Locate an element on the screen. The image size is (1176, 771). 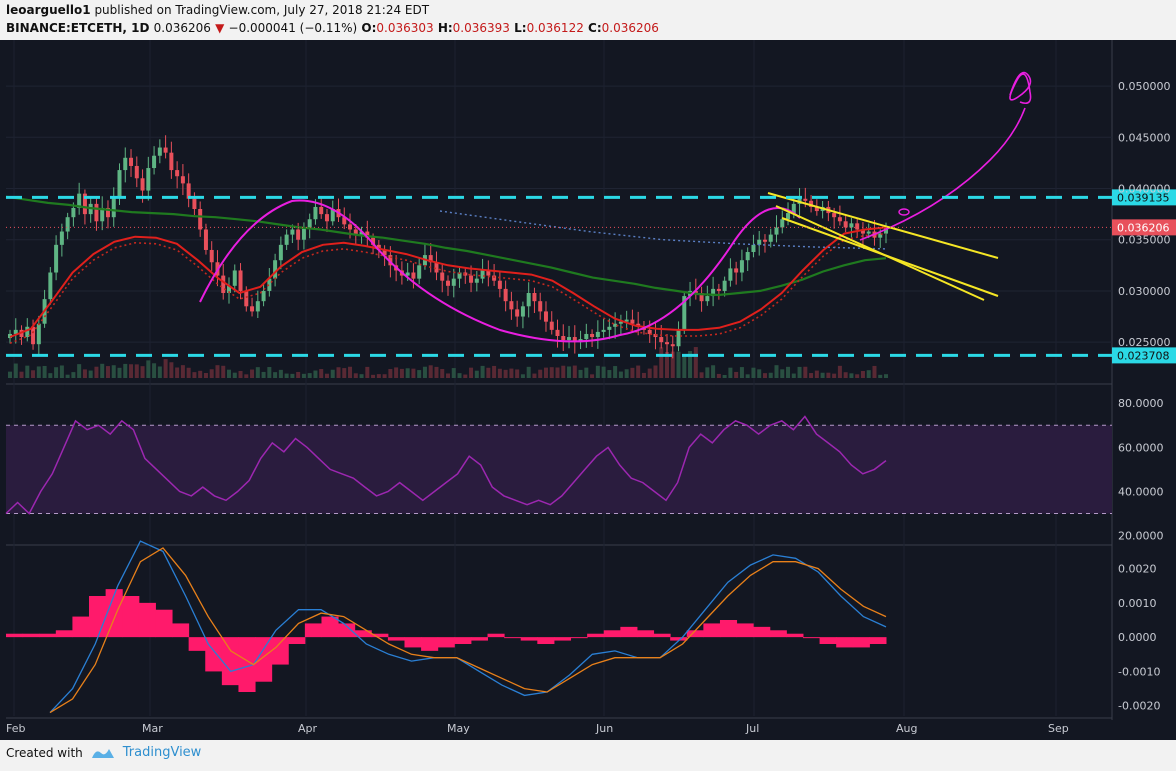
high-value: 0.036393 is located at coordinates (481, 28).